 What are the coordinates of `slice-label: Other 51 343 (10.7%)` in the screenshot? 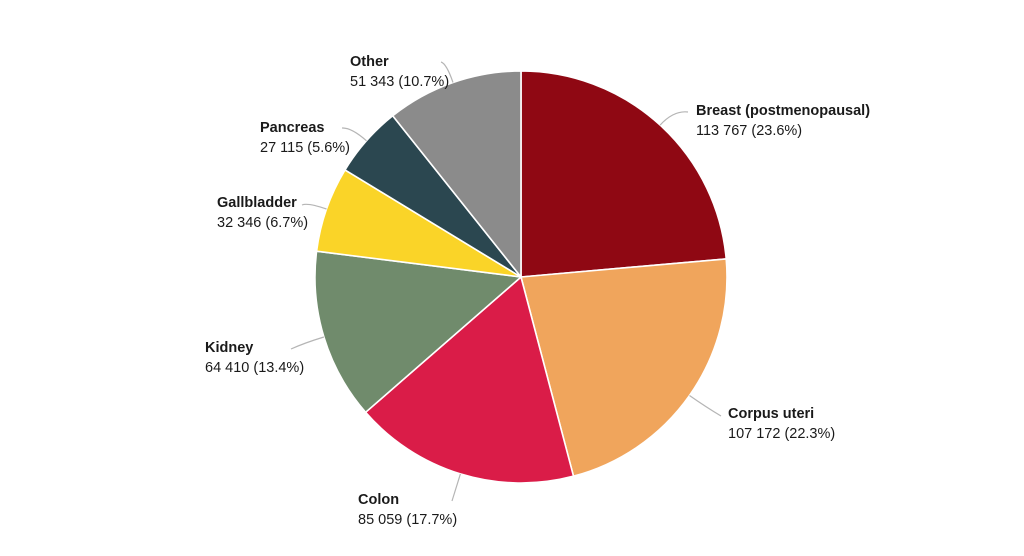 It's located at (399, 72).